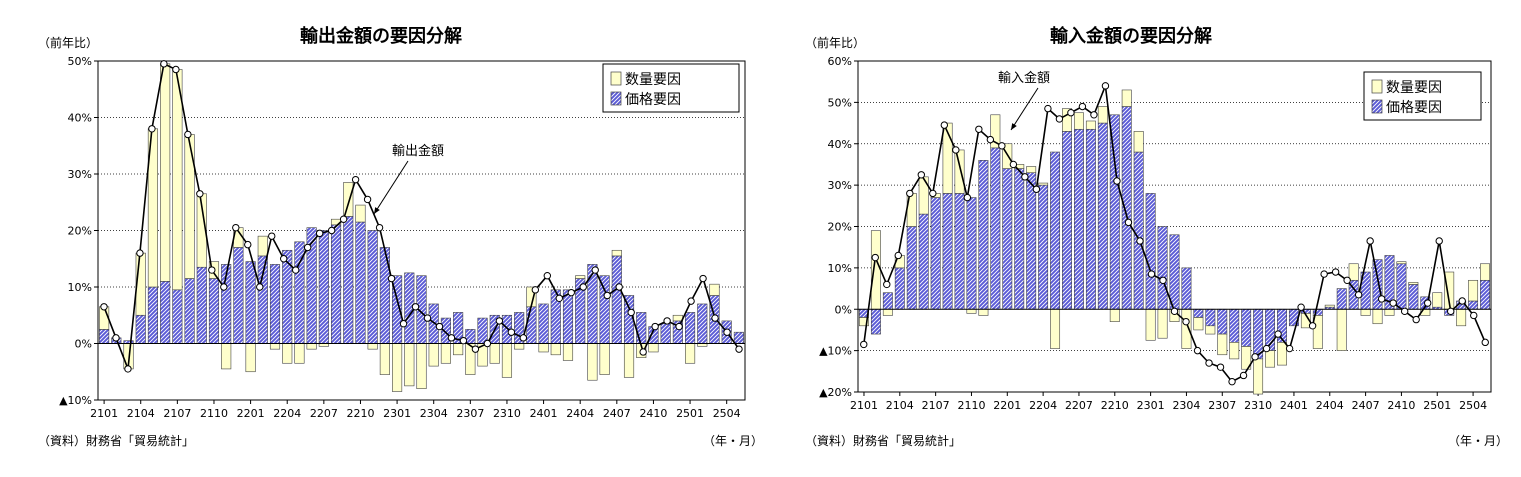 This screenshot has height=477, width=1521. I want to click on x-tick-label: 2201, so click(251, 413).